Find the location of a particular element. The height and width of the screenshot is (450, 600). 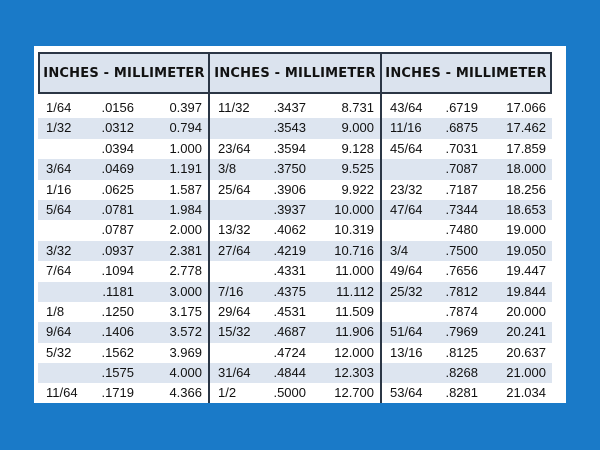

fraction-inches: 1/8 is located at coordinates (55, 311).